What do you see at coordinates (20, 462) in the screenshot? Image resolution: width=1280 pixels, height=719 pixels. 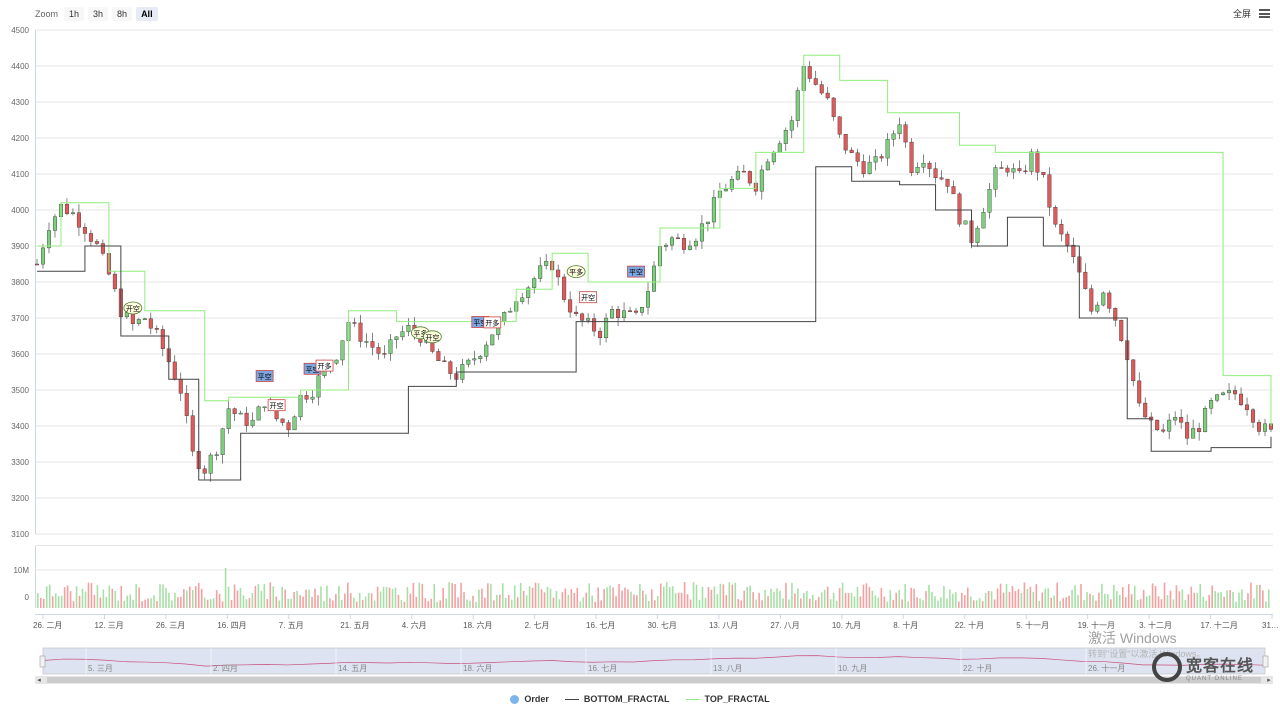 I see `y-tick-label: 3300` at bounding box center [20, 462].